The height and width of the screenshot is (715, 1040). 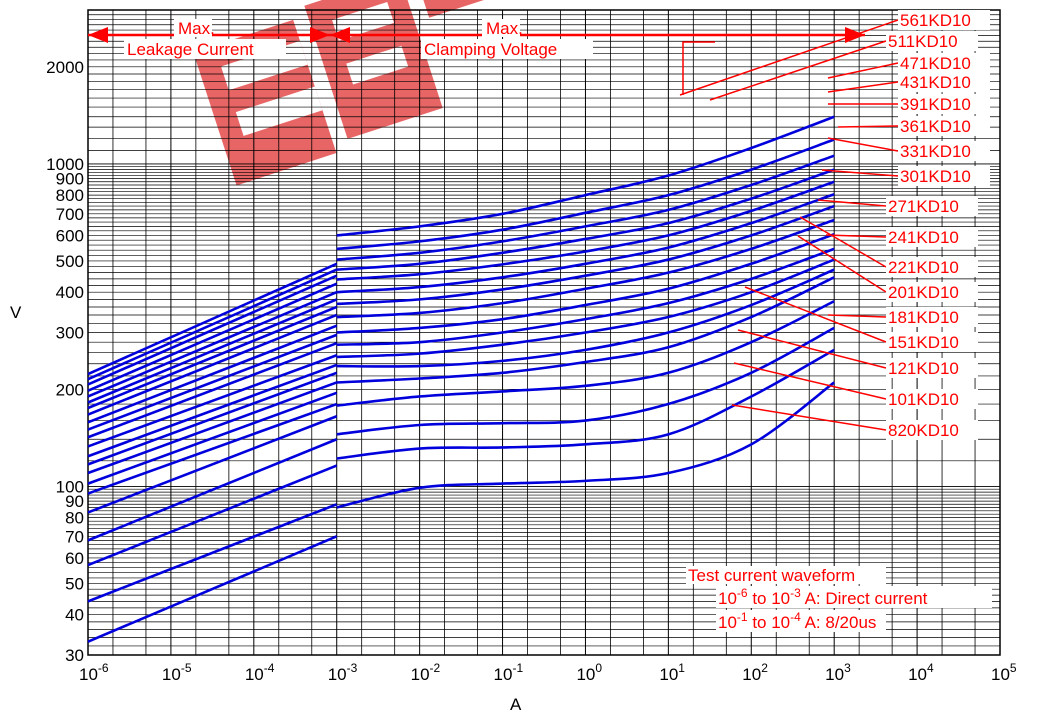 I want to click on series-line-151KD10, so click(x=585, y=353).